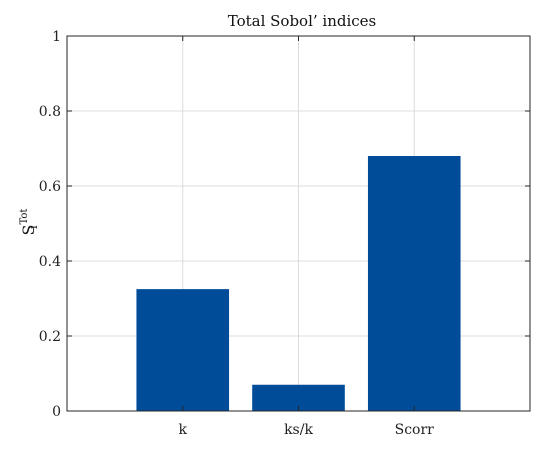 This screenshot has width=550, height=452. What do you see at coordinates (33, 227) in the screenshot?
I see `y-axis-label-sub: i` at bounding box center [33, 227].